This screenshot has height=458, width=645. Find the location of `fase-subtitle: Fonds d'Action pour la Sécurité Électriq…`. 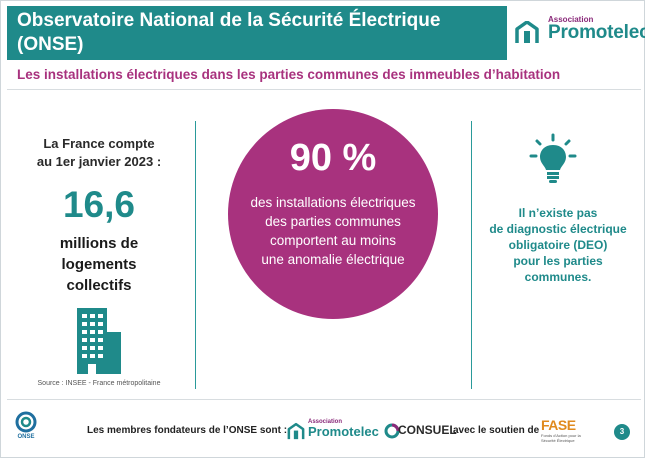

fase-subtitle: Fonds d'Action pour la Sécurité Électriq… is located at coordinates (561, 438).